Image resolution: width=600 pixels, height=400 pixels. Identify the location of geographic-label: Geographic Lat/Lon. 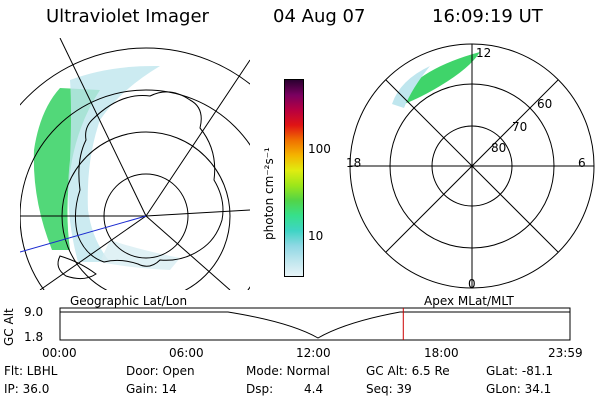
(129, 301).